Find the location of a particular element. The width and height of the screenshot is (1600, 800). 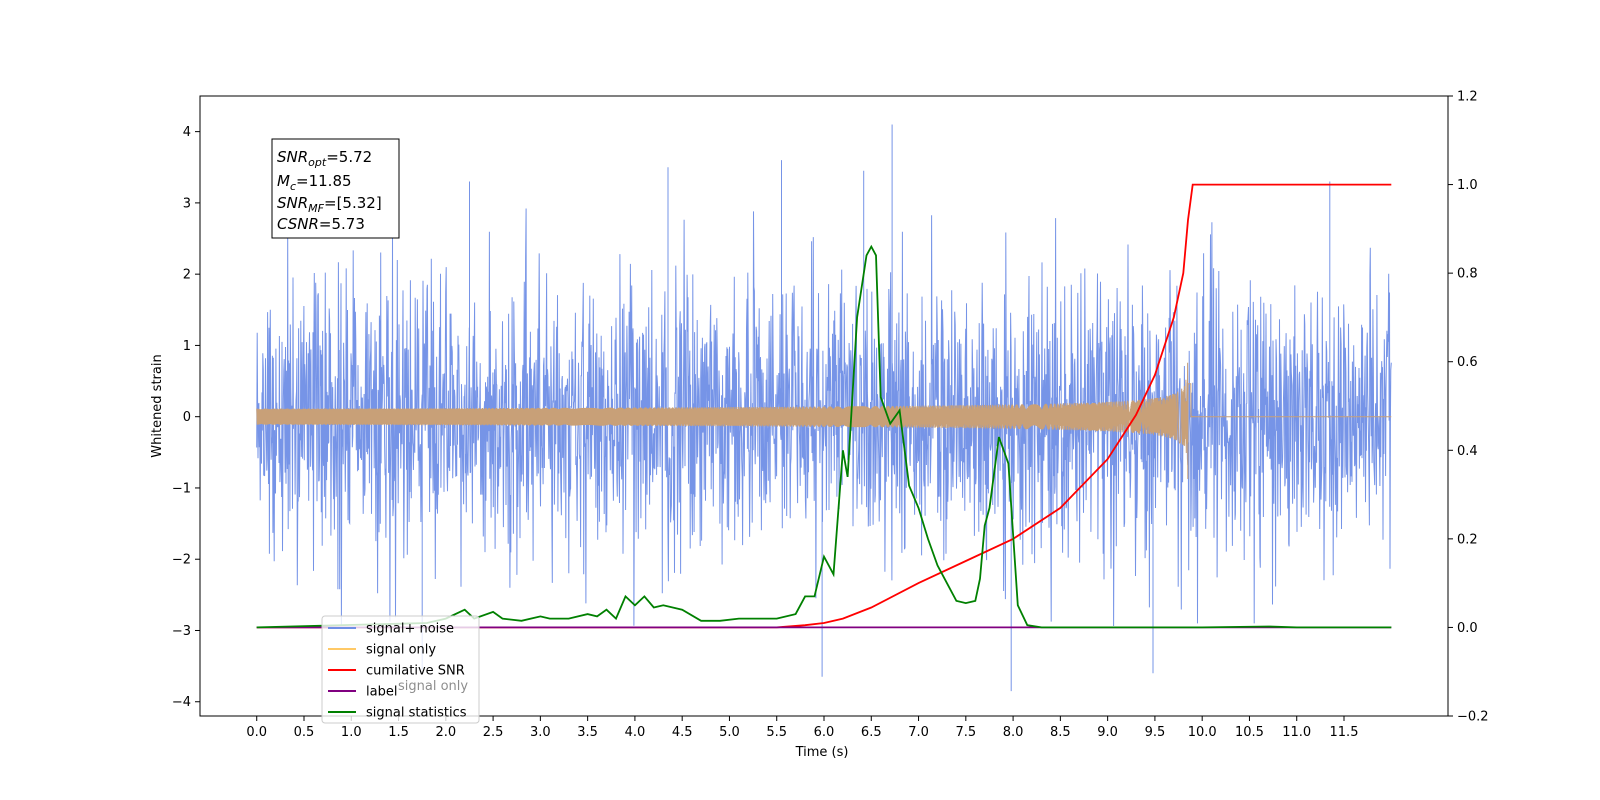

legend-entry: signal statistics is located at coordinates (397, 713).